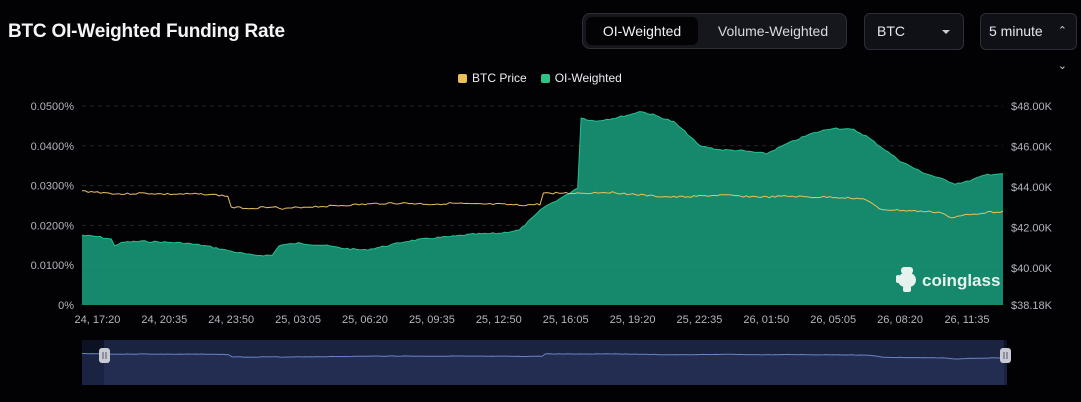  I want to click on tab-volume-weighted: Volume-Weighted, so click(773, 31).